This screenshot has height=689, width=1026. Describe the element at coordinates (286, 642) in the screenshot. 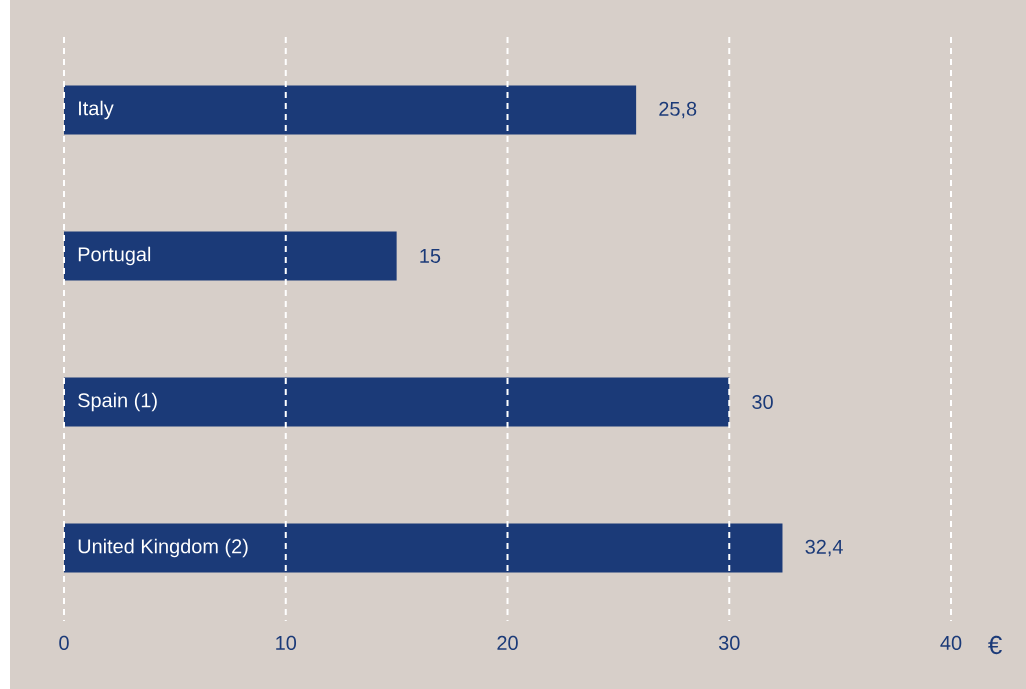

I see `x-tick-label: 10` at that location.